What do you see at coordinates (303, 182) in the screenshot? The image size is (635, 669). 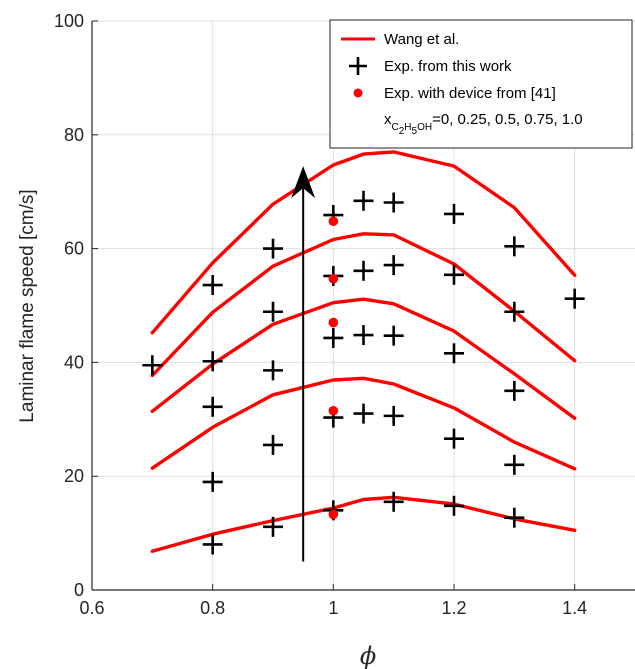 I see `arrow-head` at bounding box center [303, 182].